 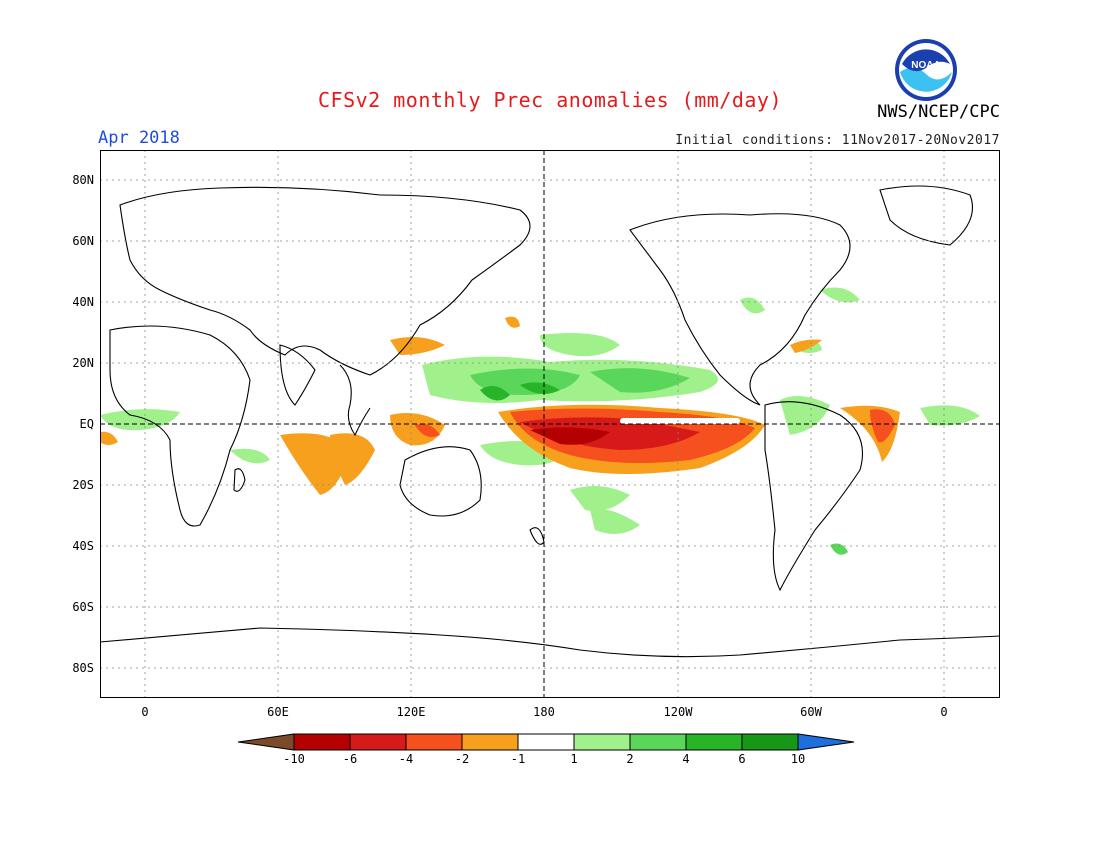 What do you see at coordinates (278, 712) in the screenshot?
I see `lon-label: 60E` at bounding box center [278, 712].